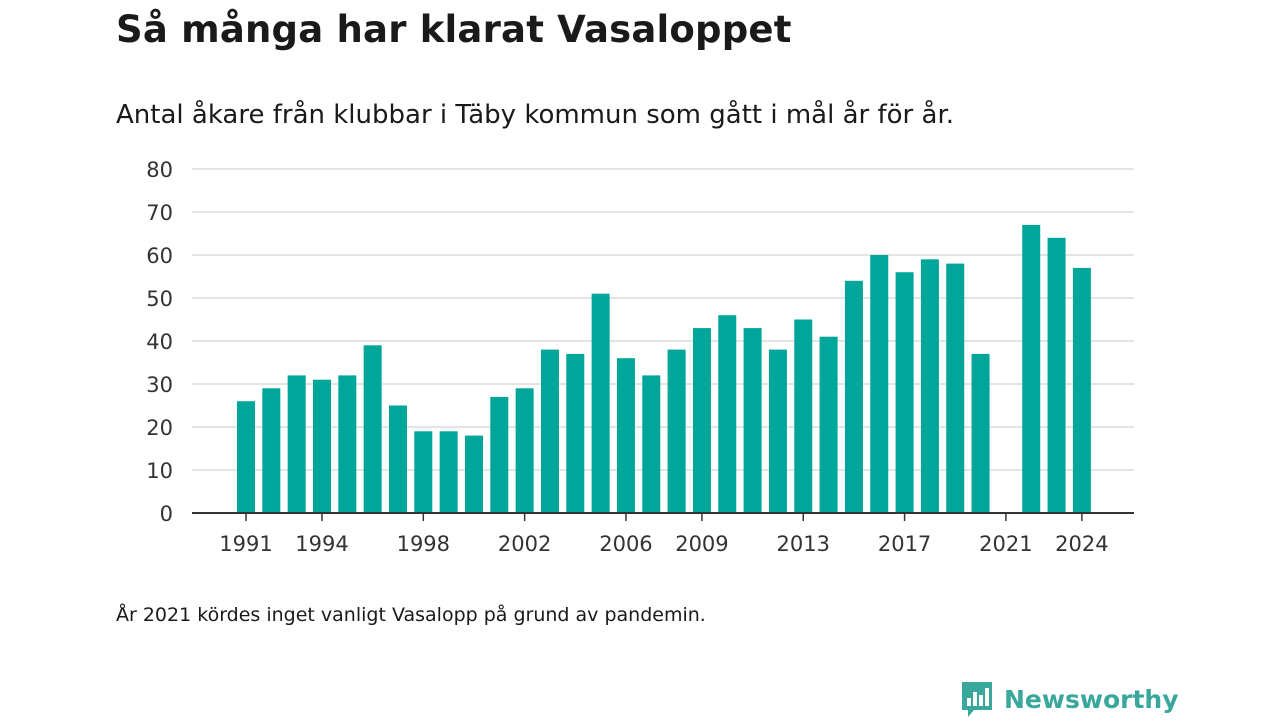 Image resolution: width=1280 pixels, height=720 pixels. Describe the element at coordinates (1005, 544) in the screenshot. I see `x-tick-label: 2021` at that location.